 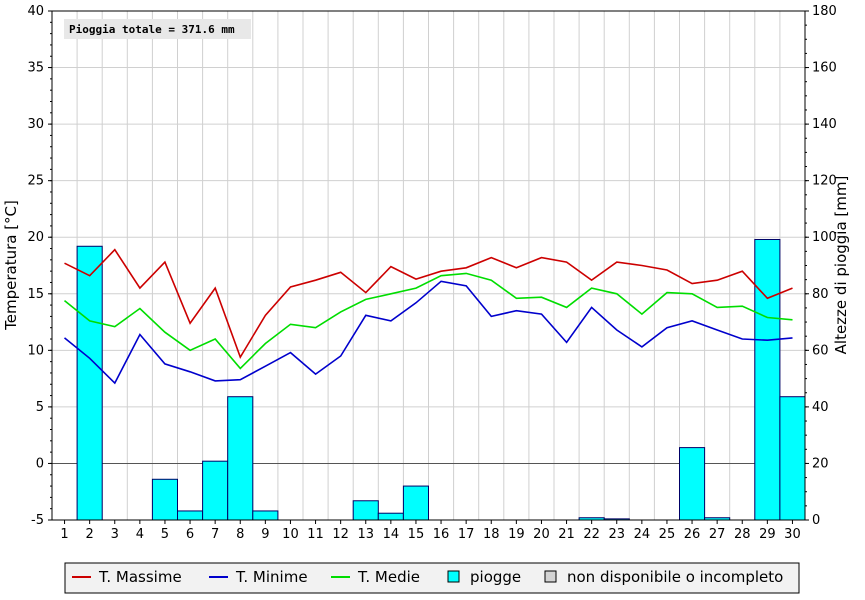 What do you see at coordinates (824, 68) in the screenshot?
I see `right-tick-label: 160` at bounding box center [824, 68].